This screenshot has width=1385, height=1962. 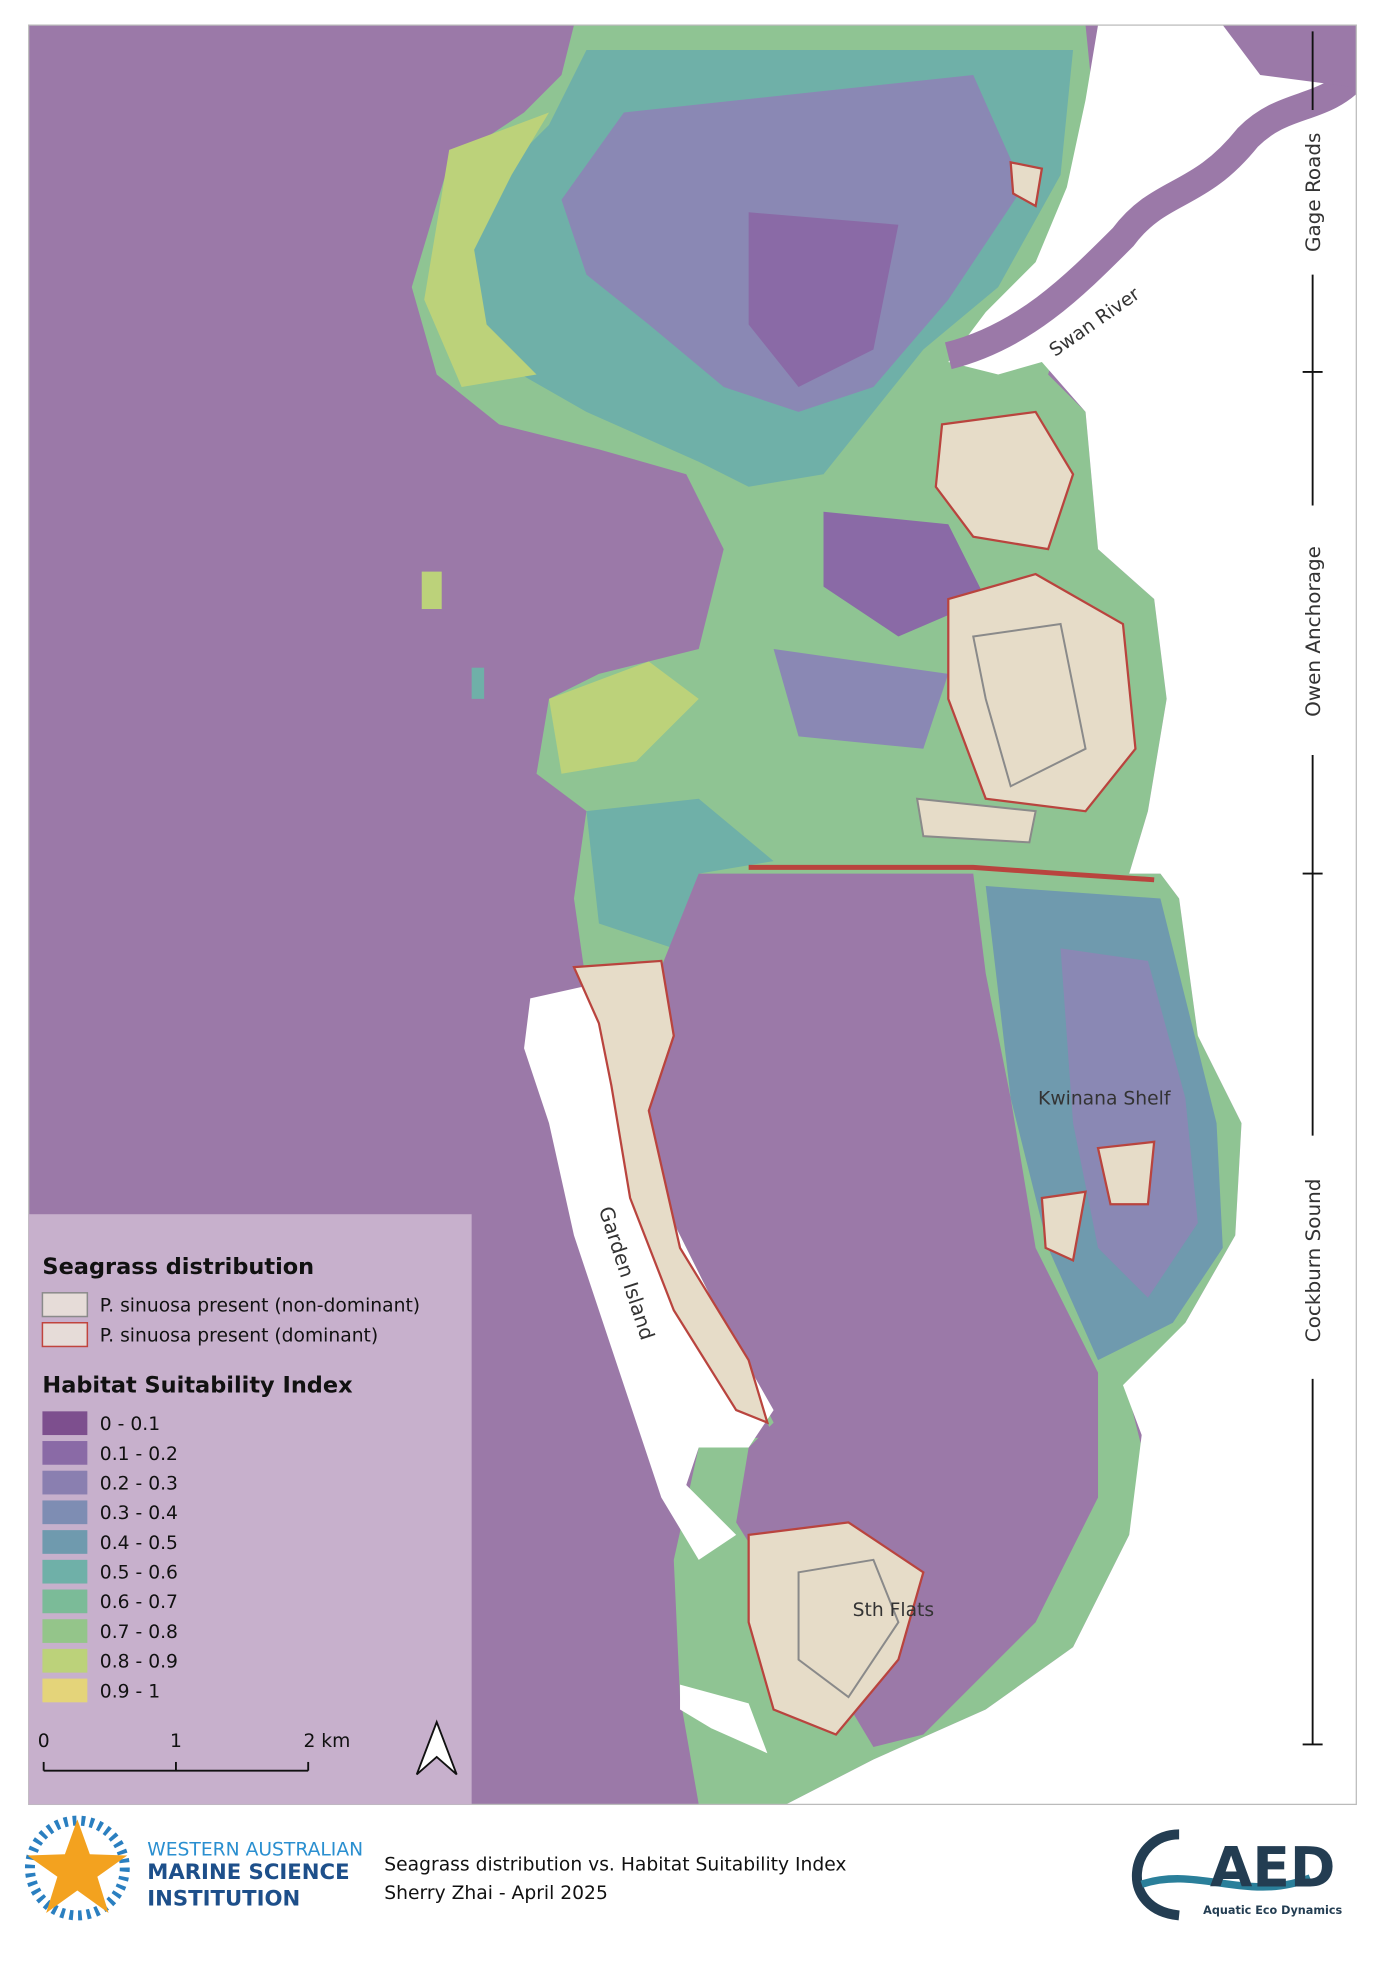 I want to click on basin, so click(x=873, y=1310).